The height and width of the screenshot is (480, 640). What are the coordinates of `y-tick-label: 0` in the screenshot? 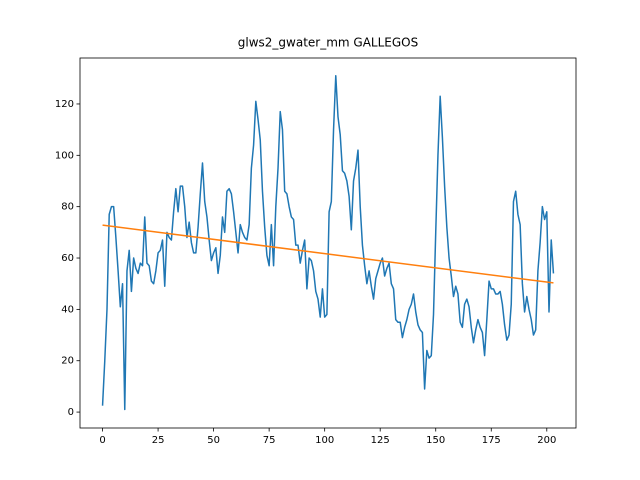 It's located at (71, 412).